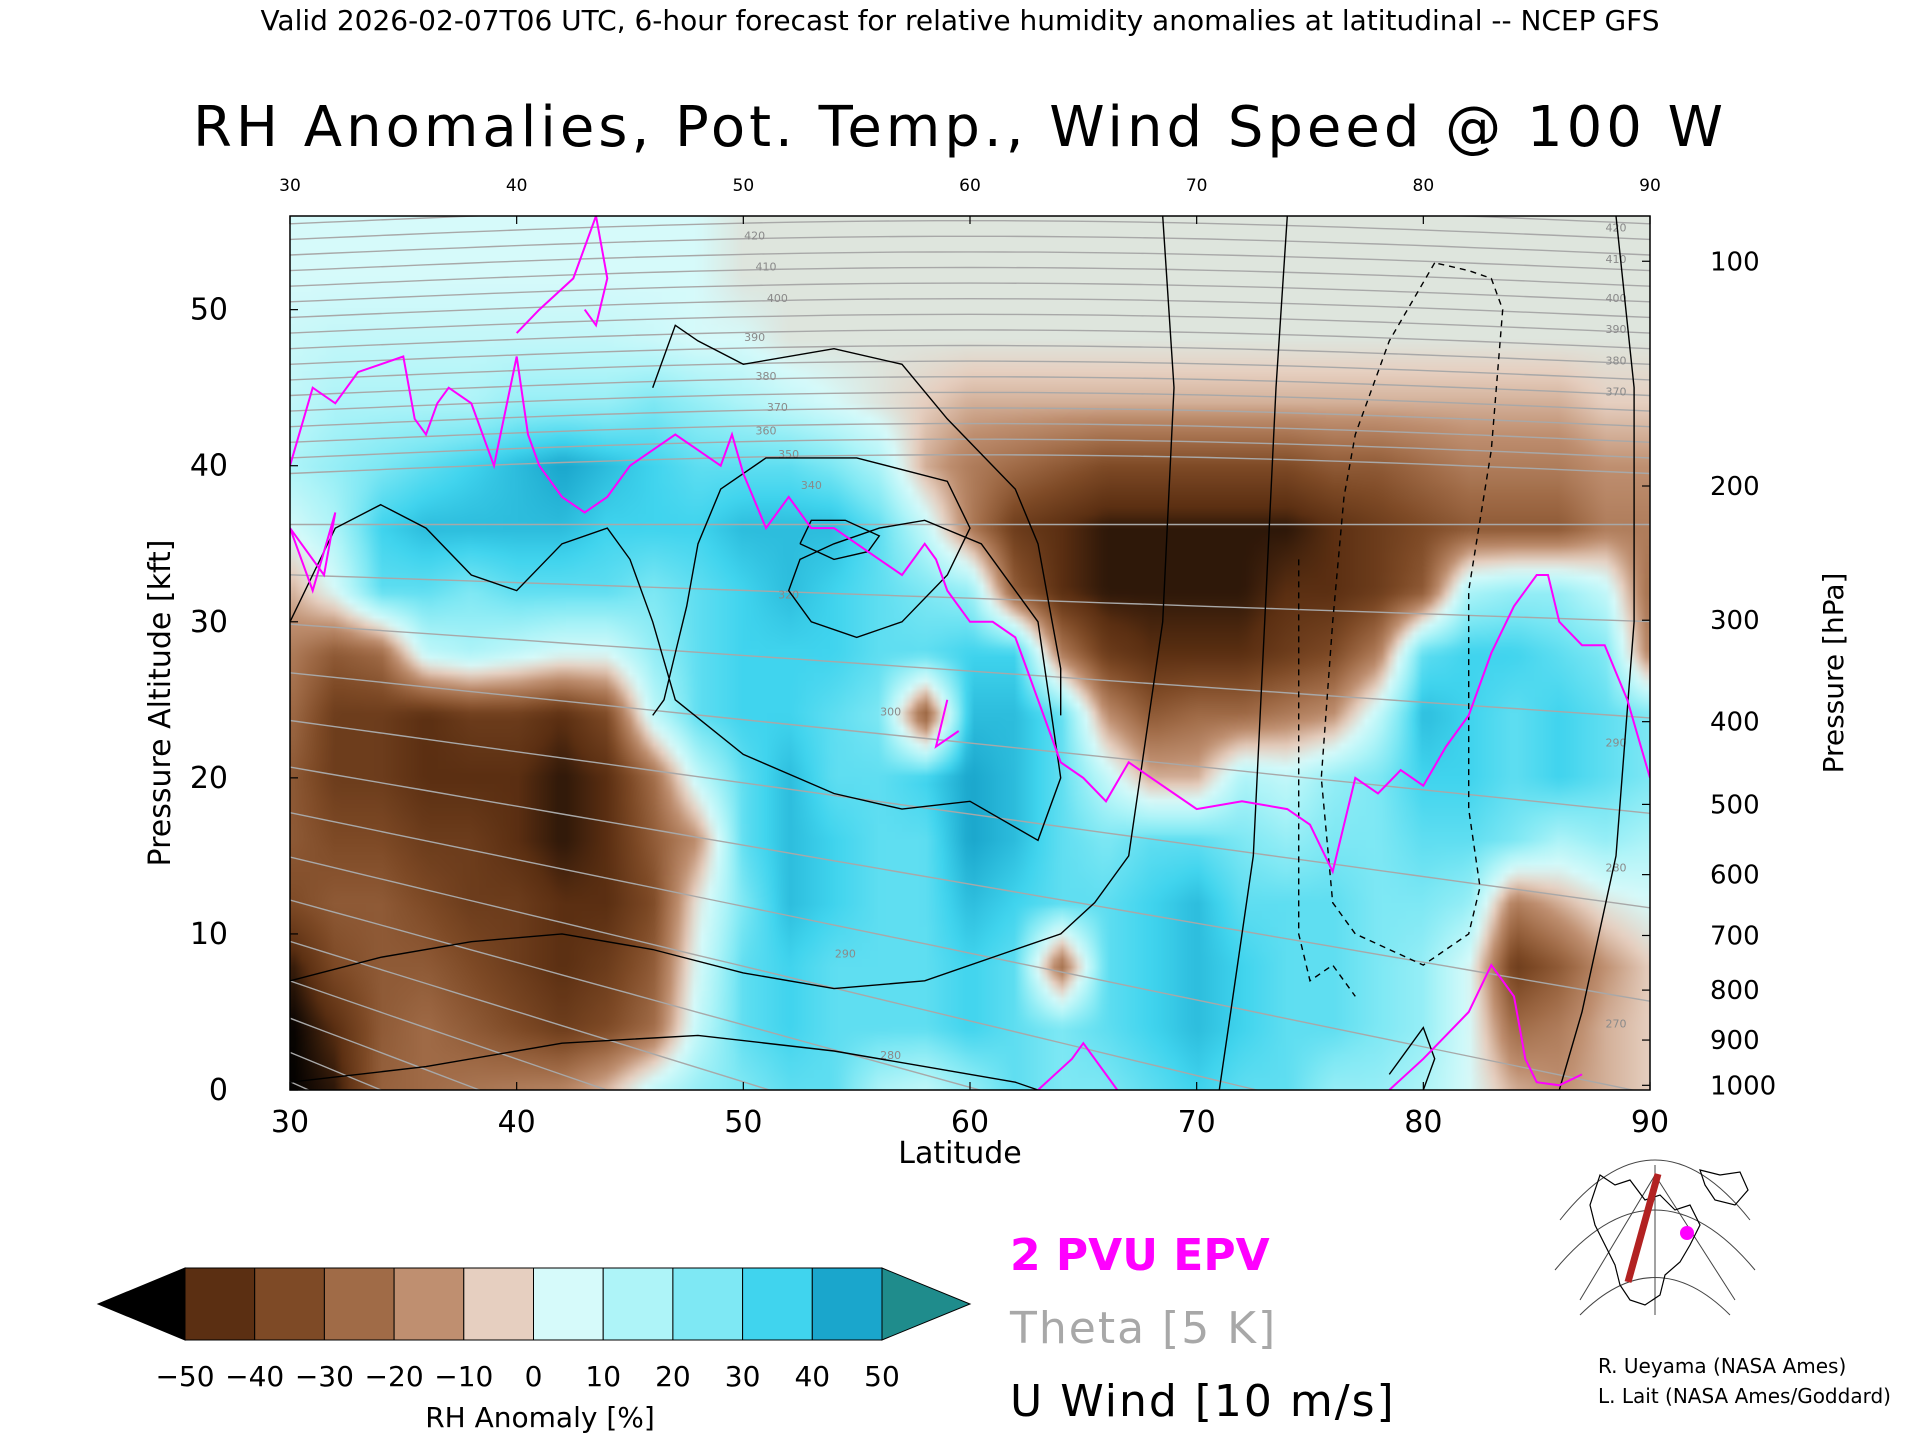 The image size is (1920, 1440). What do you see at coordinates (254, 1376) in the screenshot?
I see `colorbar-tick-label: −40` at bounding box center [254, 1376].